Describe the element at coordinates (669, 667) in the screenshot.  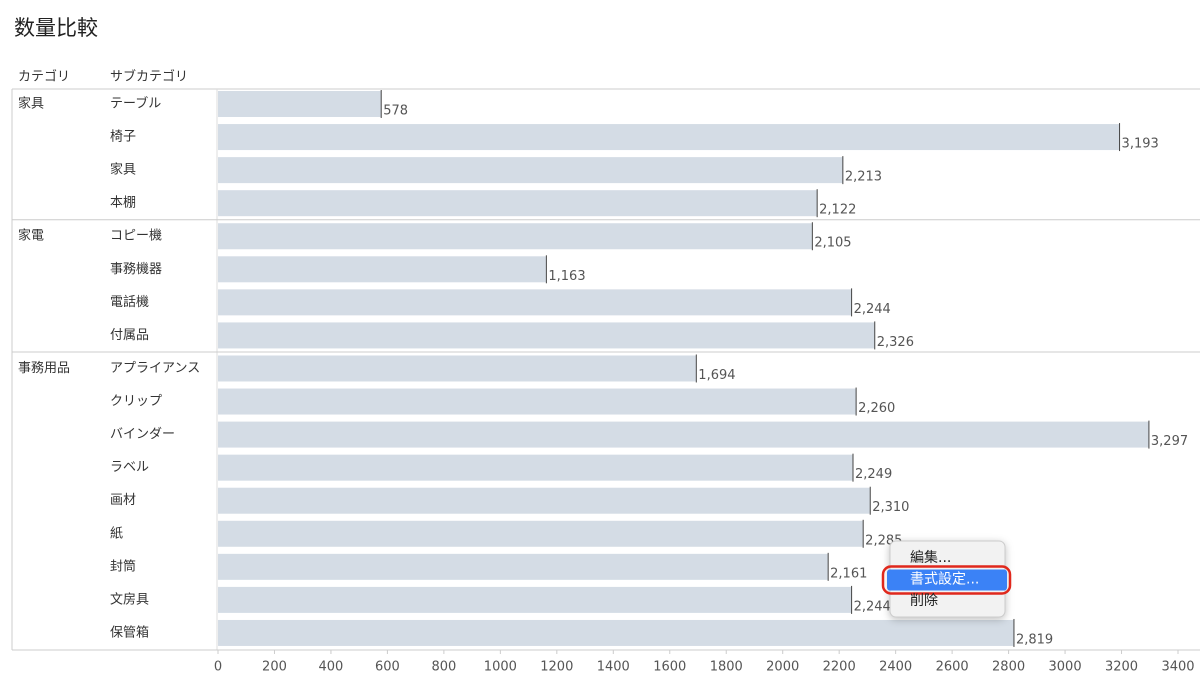
I see `x-tick-label: 1600` at that location.